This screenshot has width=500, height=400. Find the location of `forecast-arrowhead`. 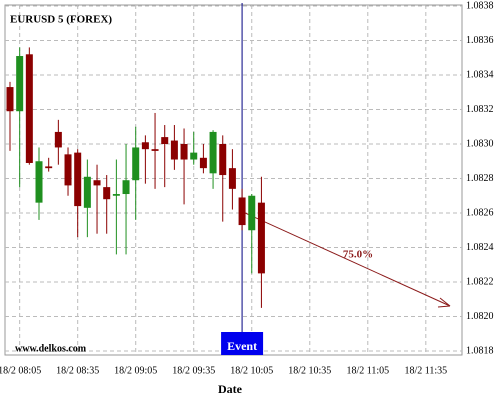

forecast-arrowhead is located at coordinates (444, 302).